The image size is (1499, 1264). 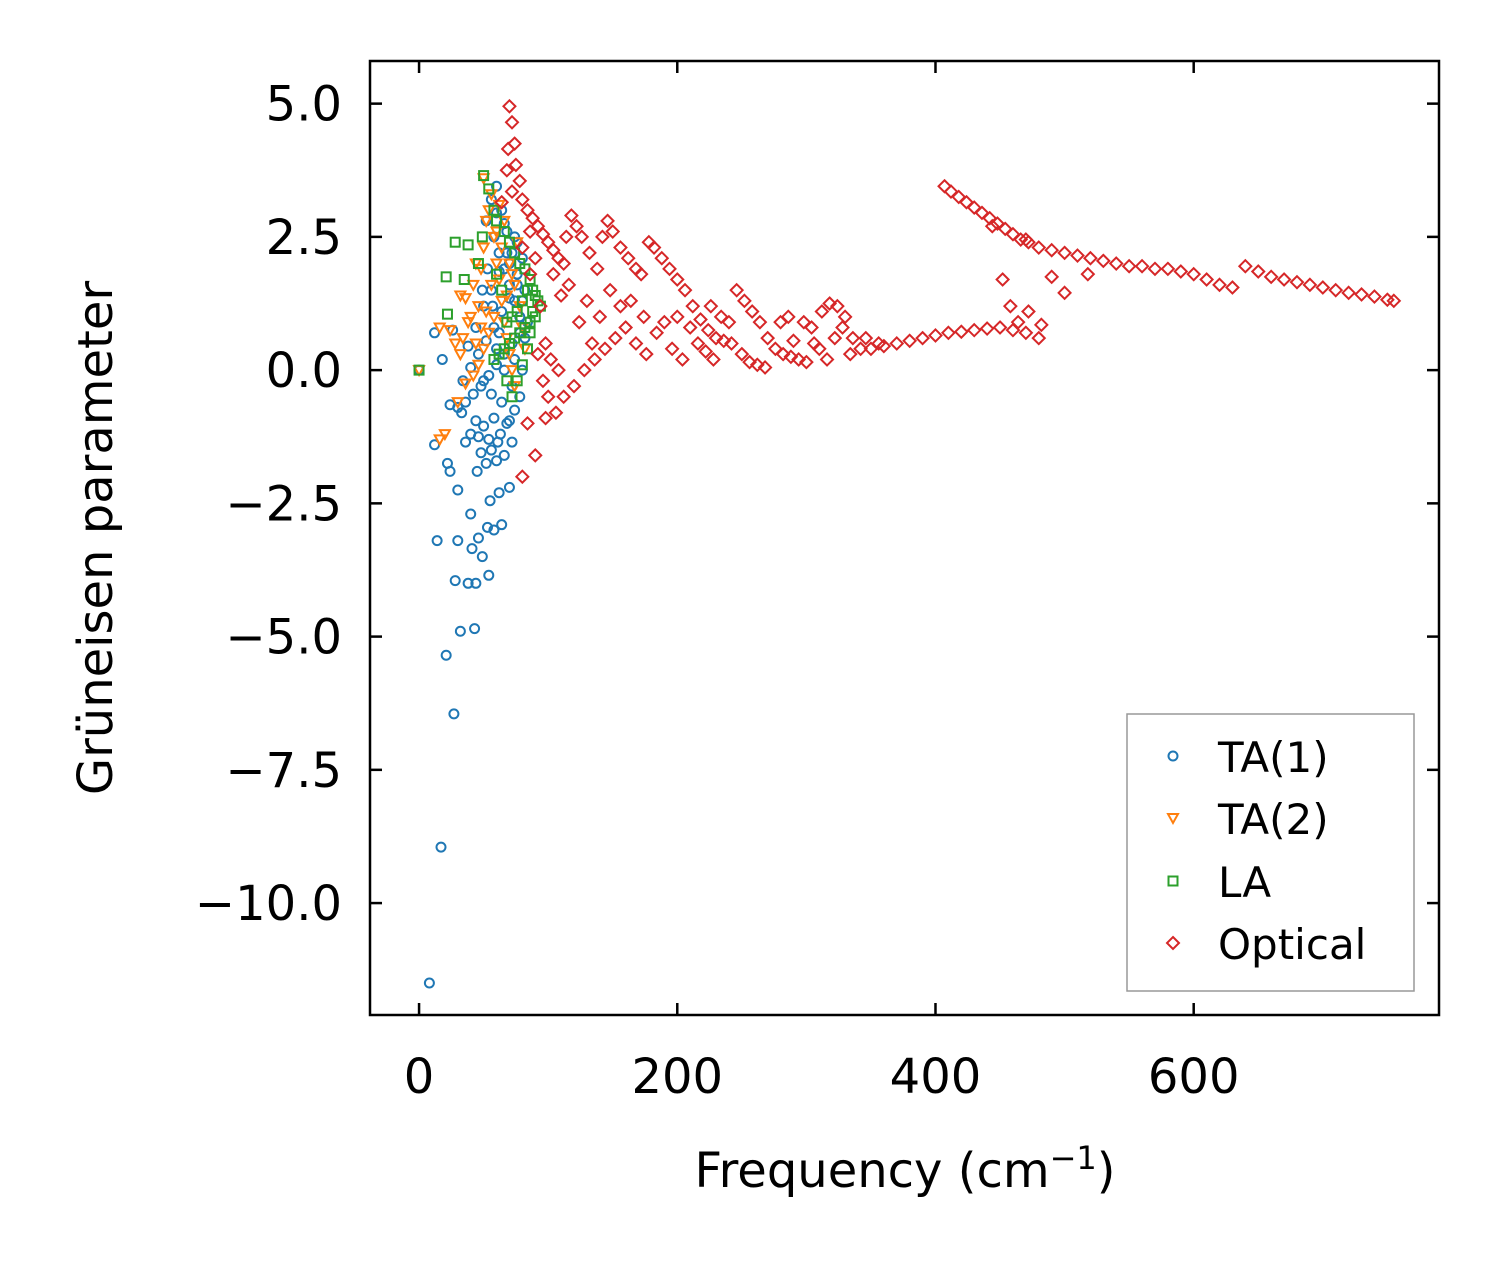 What do you see at coordinates (1244, 882) in the screenshot?
I see `legend-label-la: LA` at bounding box center [1244, 882].